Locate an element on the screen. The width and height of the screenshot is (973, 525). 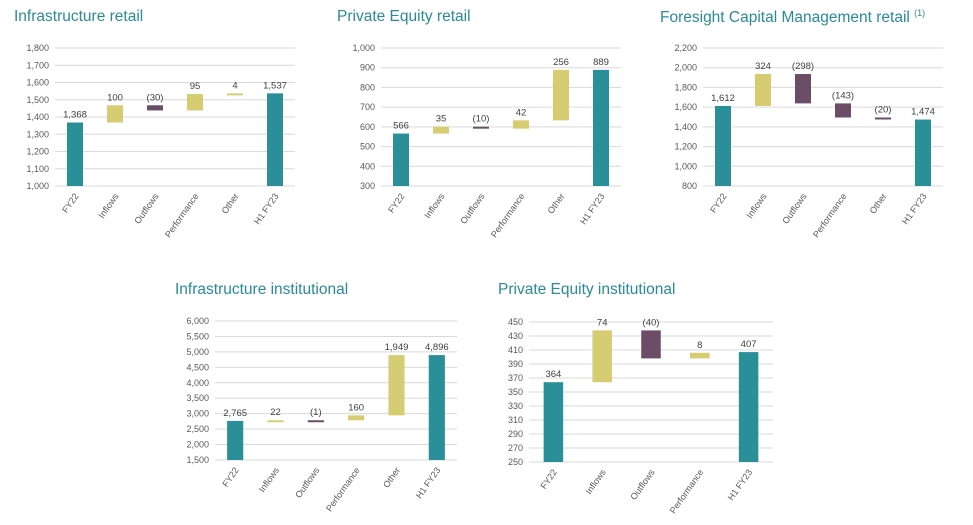
y-tick-label: 700 is located at coordinates (367, 107).